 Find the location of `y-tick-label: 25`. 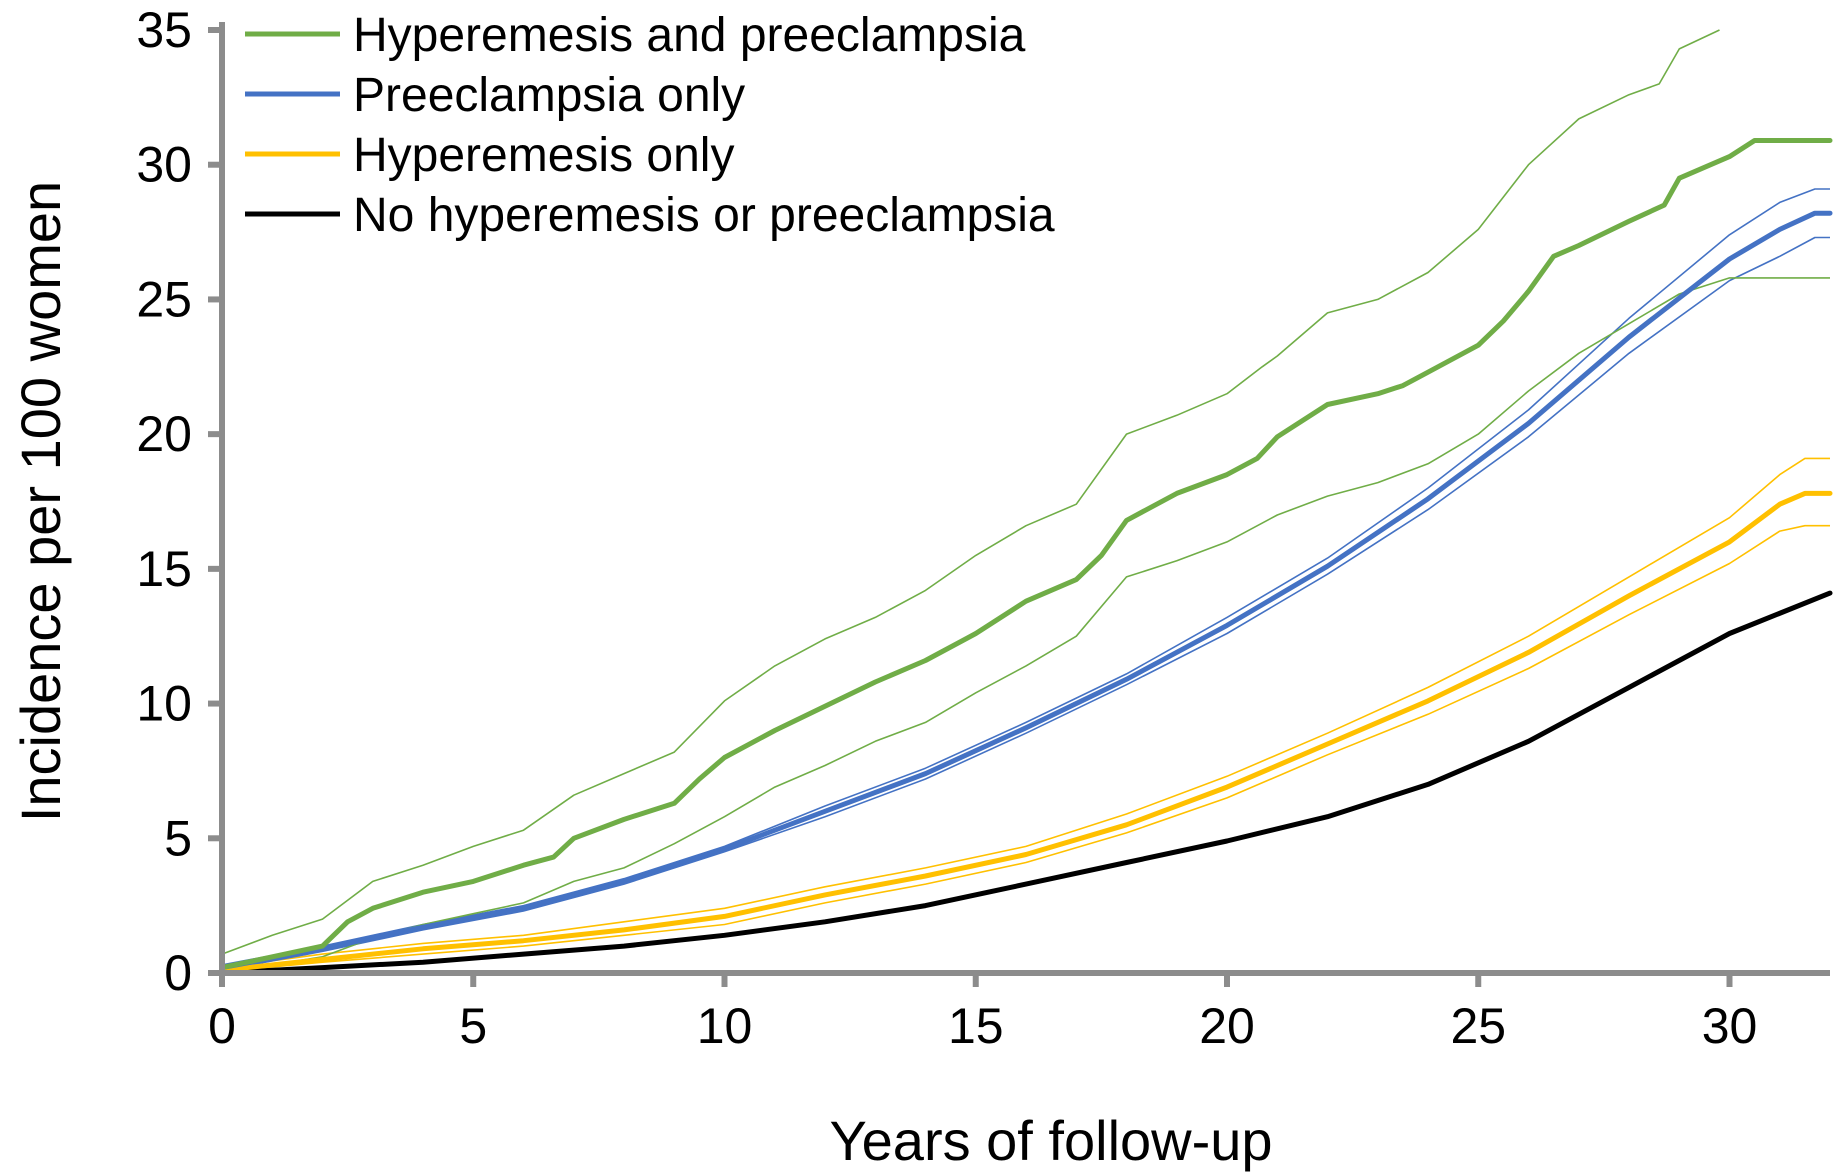

y-tick-label: 25 is located at coordinates (164, 299).